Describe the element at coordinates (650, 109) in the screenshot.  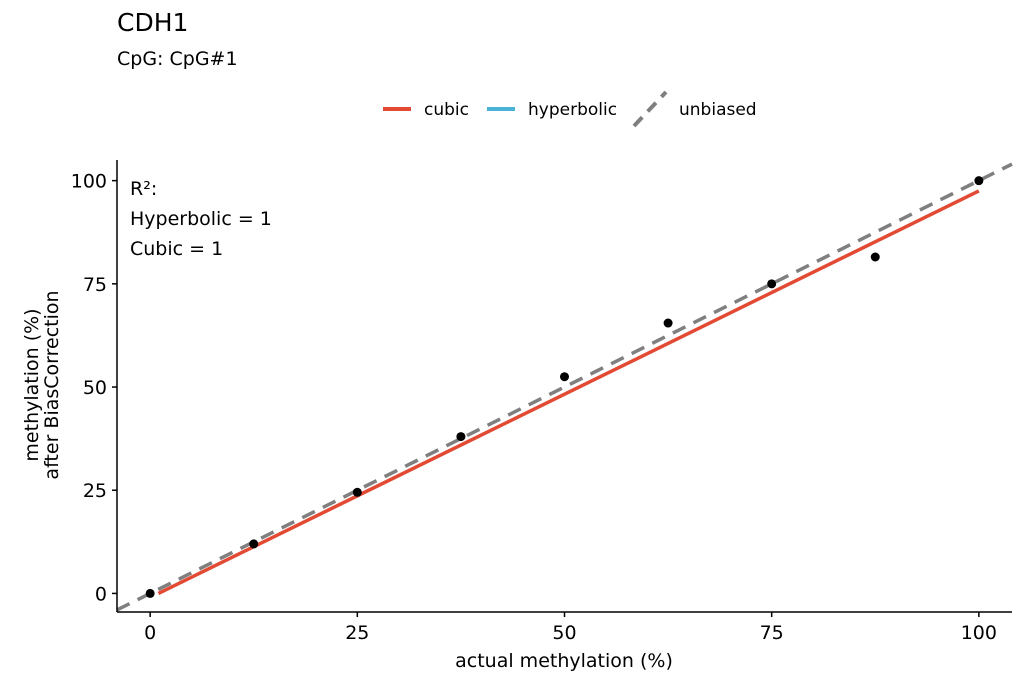
I see `legend-swatch-unbiased` at that location.